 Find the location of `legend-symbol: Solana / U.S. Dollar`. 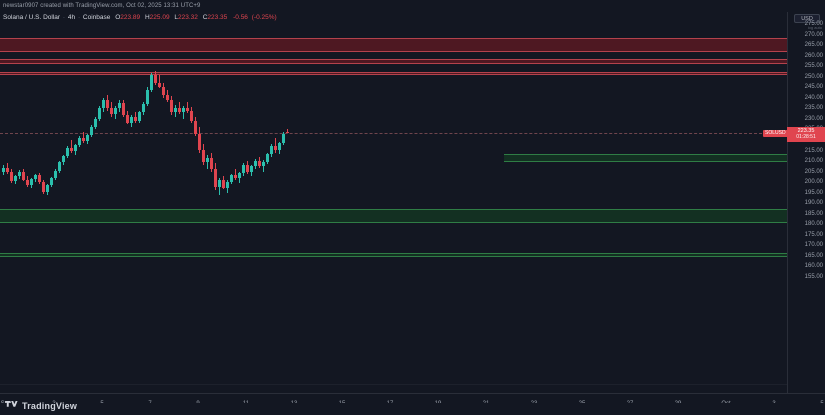

legend-symbol: Solana / U.S. Dollar is located at coordinates (32, 17).